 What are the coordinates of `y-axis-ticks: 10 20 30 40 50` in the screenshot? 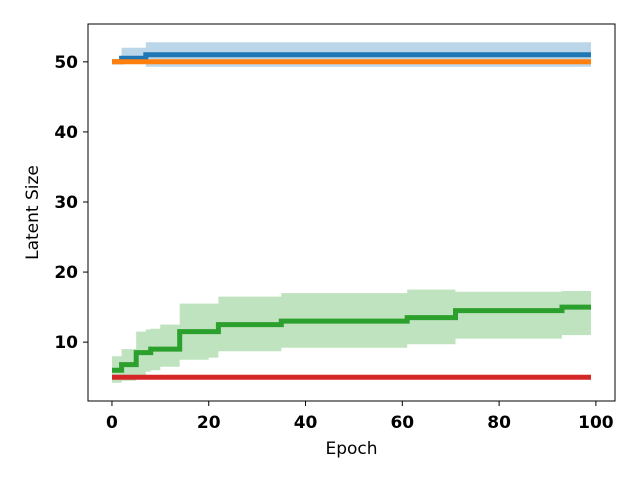 It's located at (71, 203).